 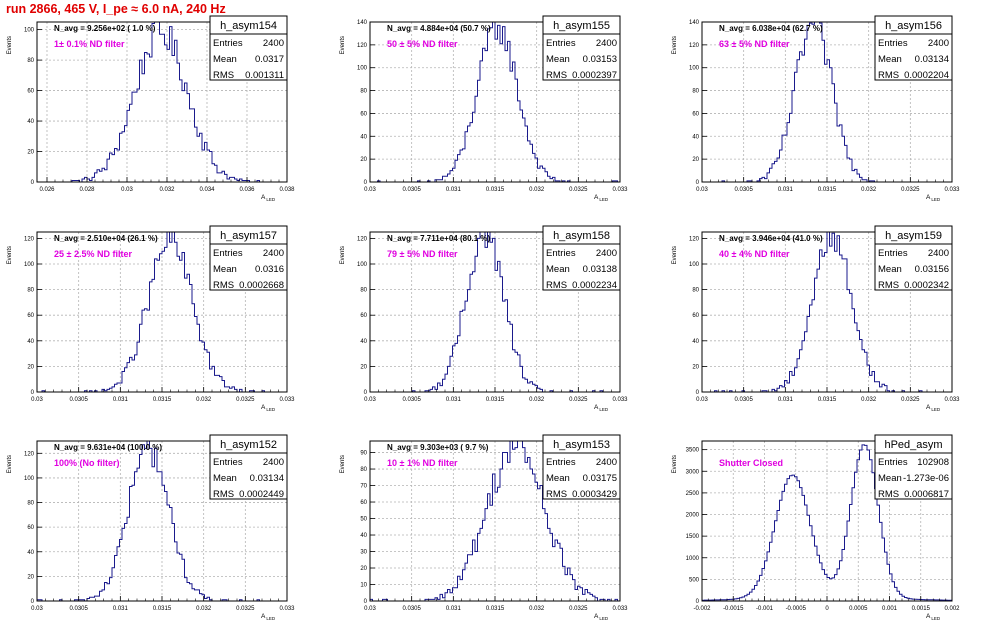 What do you see at coordinates (600, 59) in the screenshot?
I see `stats-value: 0.03153` at bounding box center [600, 59].